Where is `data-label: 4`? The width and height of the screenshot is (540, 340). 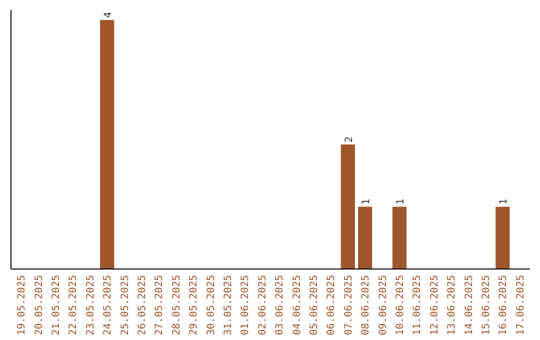 data-label: 4 is located at coordinates (108, 15).